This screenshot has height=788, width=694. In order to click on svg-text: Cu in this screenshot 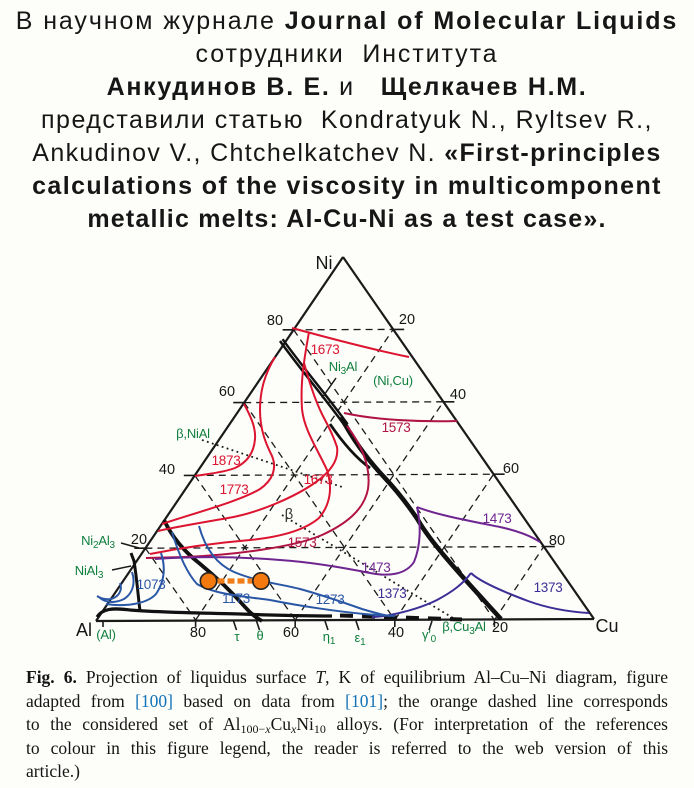, I will do `click(606, 626)`.